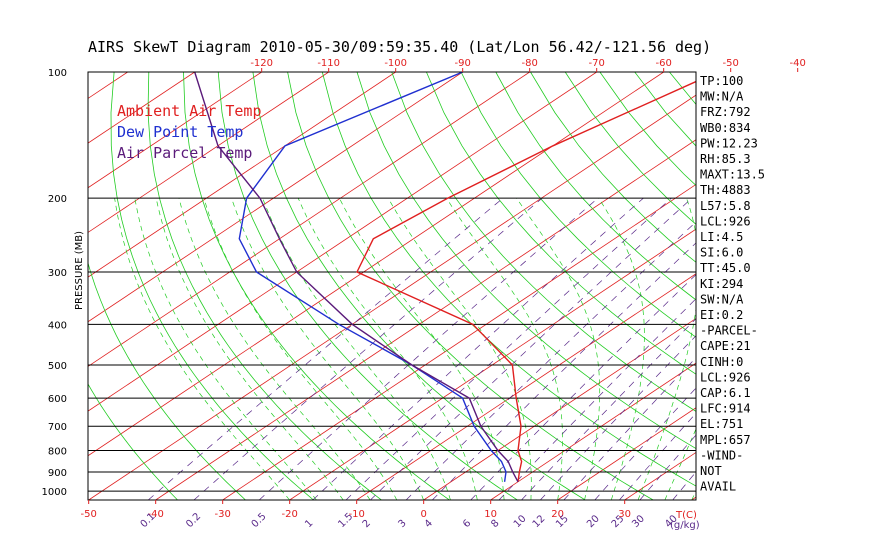 The image size is (870, 560). Describe the element at coordinates (261, 63) in the screenshot. I see `top-tick-label: -120` at that location.